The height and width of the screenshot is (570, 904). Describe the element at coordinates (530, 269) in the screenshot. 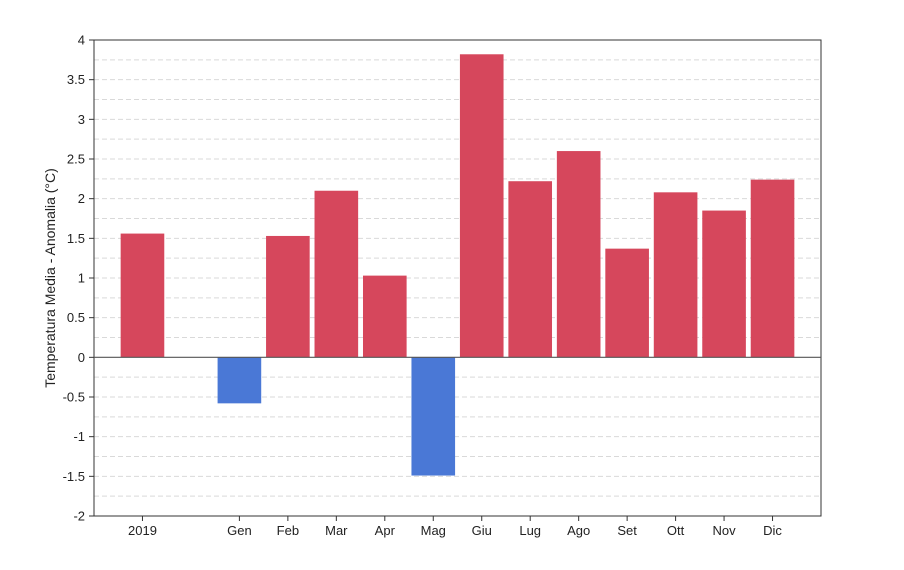

I see `bar-lug` at that location.